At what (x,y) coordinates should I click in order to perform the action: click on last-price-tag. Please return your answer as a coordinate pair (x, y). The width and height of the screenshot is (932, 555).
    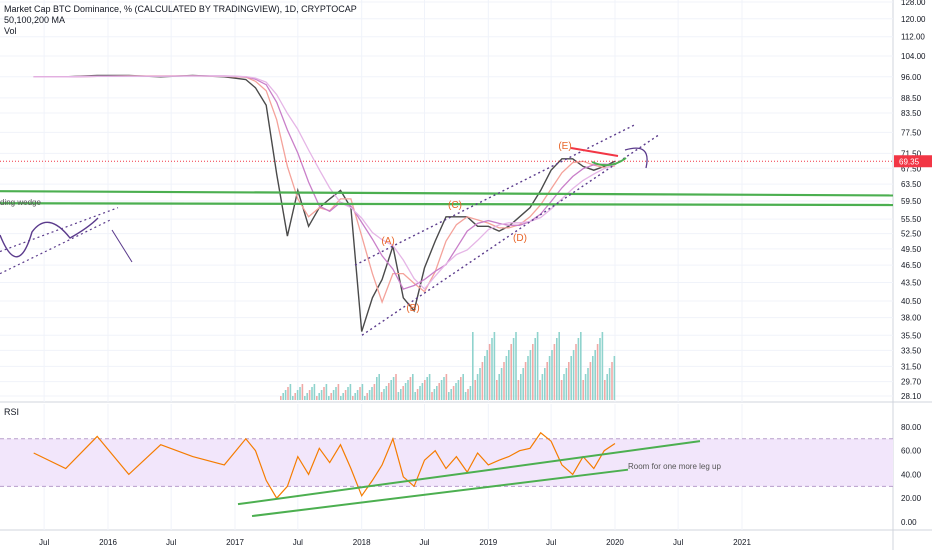
    Looking at the image, I should click on (913, 161).